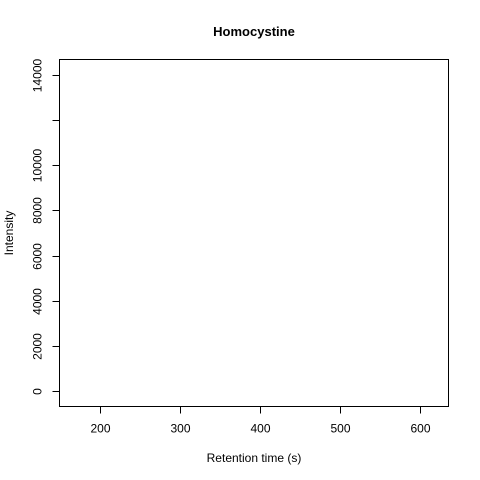  Describe the element at coordinates (38, 75) in the screenshot. I see `y-tick-label: 14000` at that location.